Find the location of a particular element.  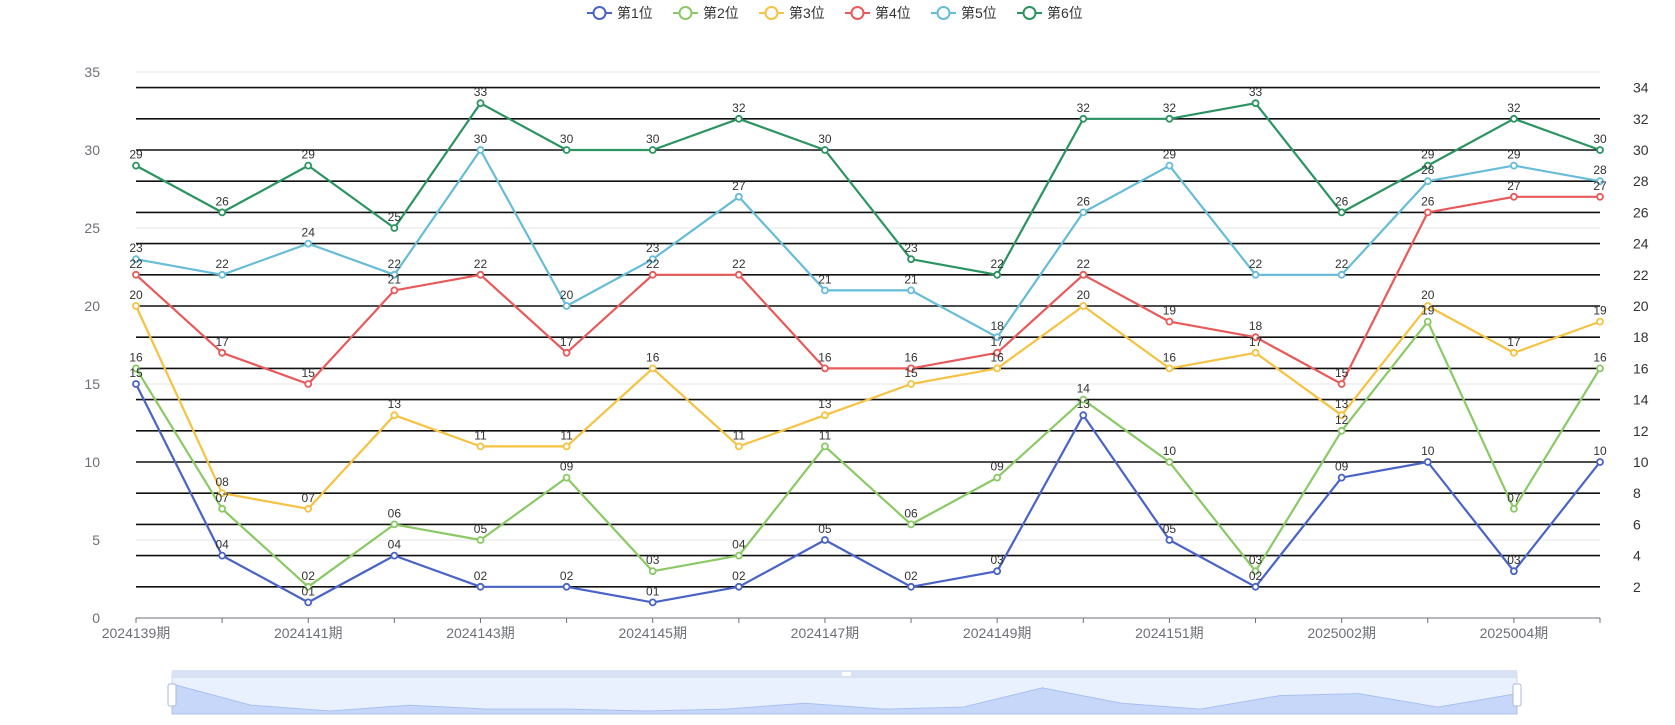

legend-item-1: 第1位 is located at coordinates (620, 13).